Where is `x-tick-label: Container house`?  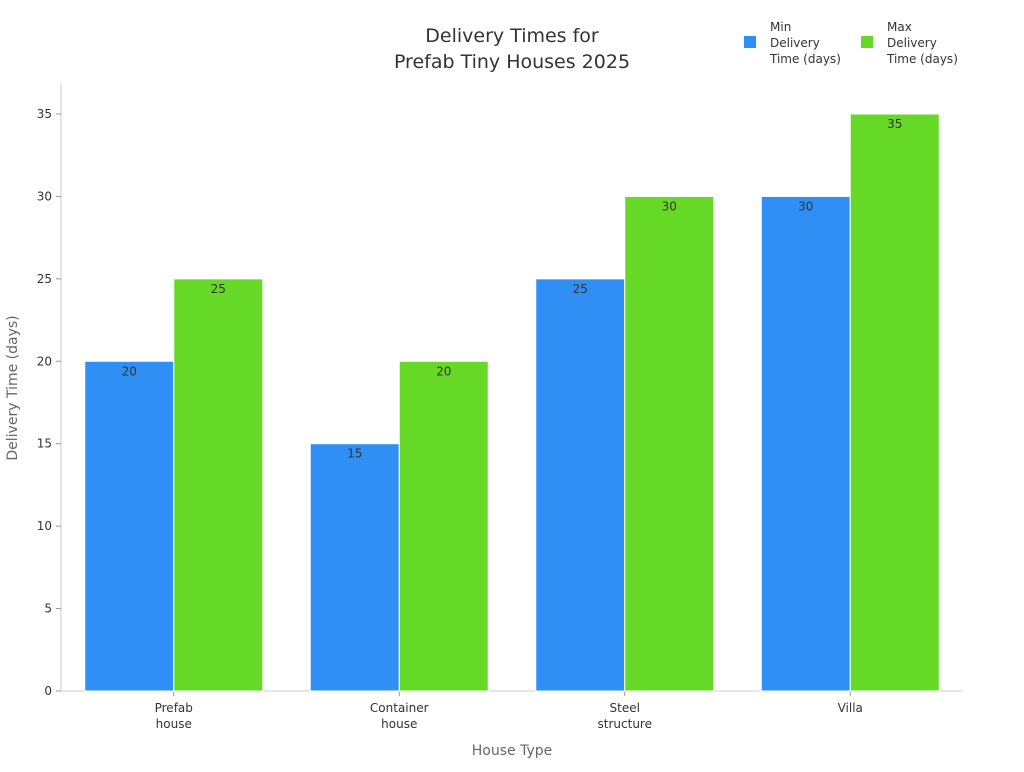 x-tick-label: Container house is located at coordinates (399, 716).